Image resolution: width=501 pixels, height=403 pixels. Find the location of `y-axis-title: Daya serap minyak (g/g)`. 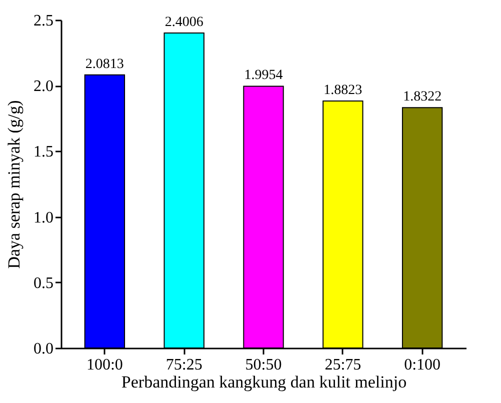

y-axis-title: Daya serap minyak (g/g) is located at coordinates (14, 184).